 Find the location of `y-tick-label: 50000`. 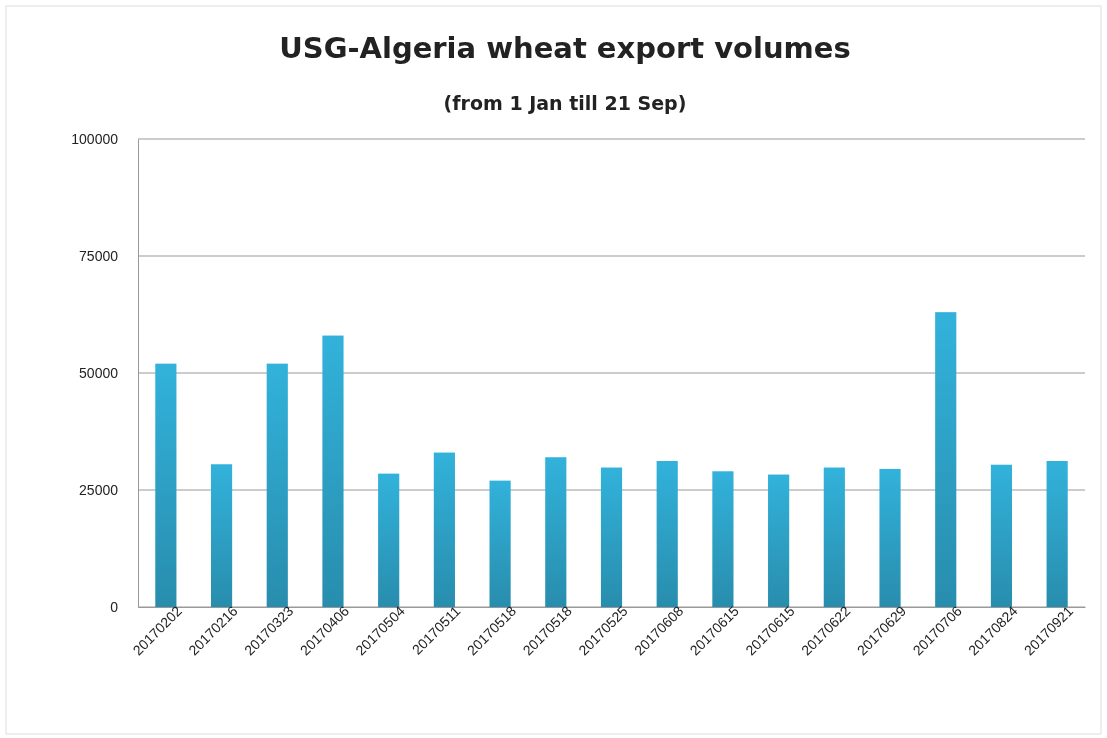

y-tick-label: 50000 is located at coordinates (99, 372).